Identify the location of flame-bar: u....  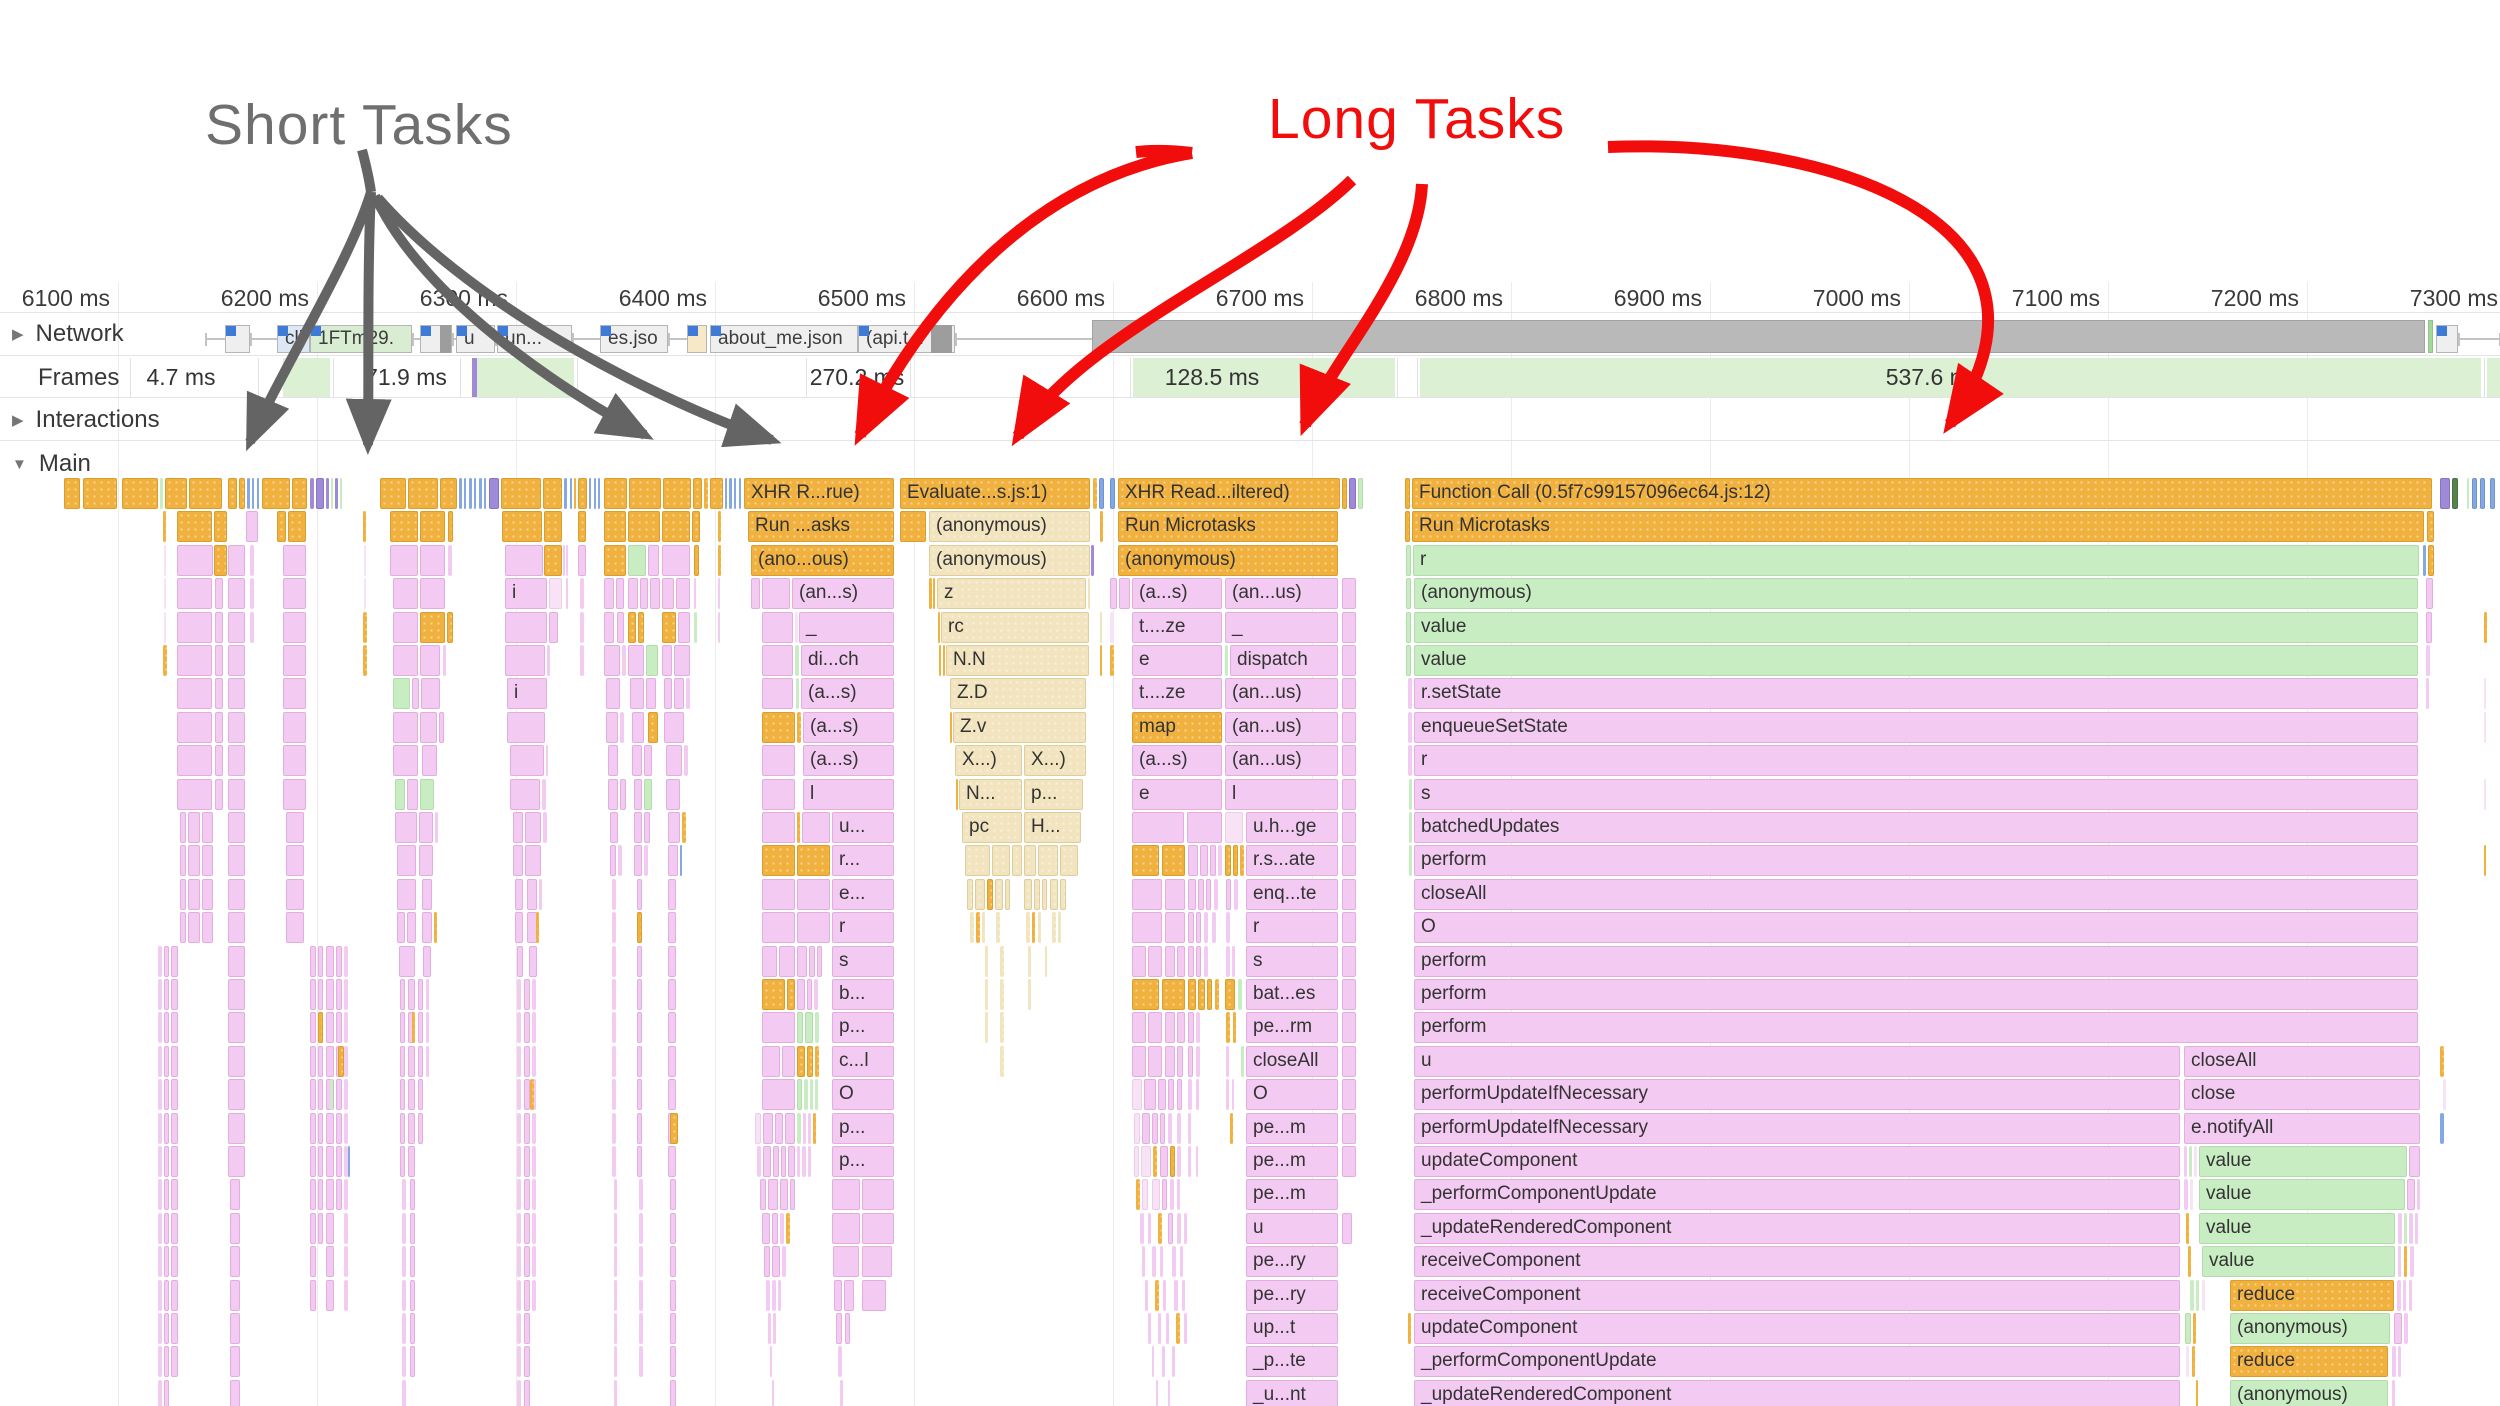
(863, 827).